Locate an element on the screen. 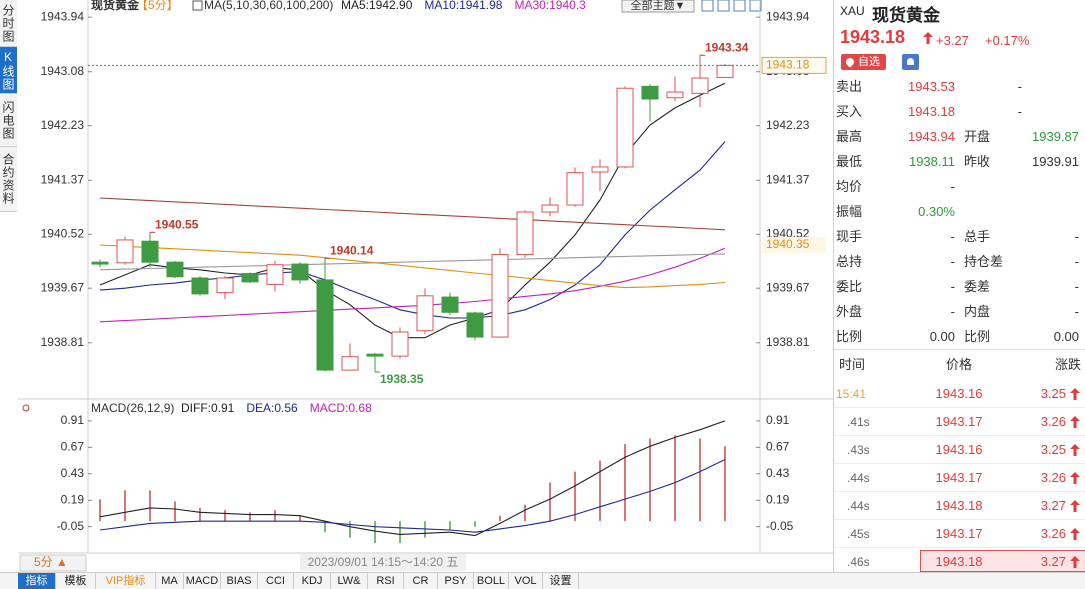 This screenshot has height=589, width=1085. y-tick-label: 1943.94 is located at coordinates (788, 16).